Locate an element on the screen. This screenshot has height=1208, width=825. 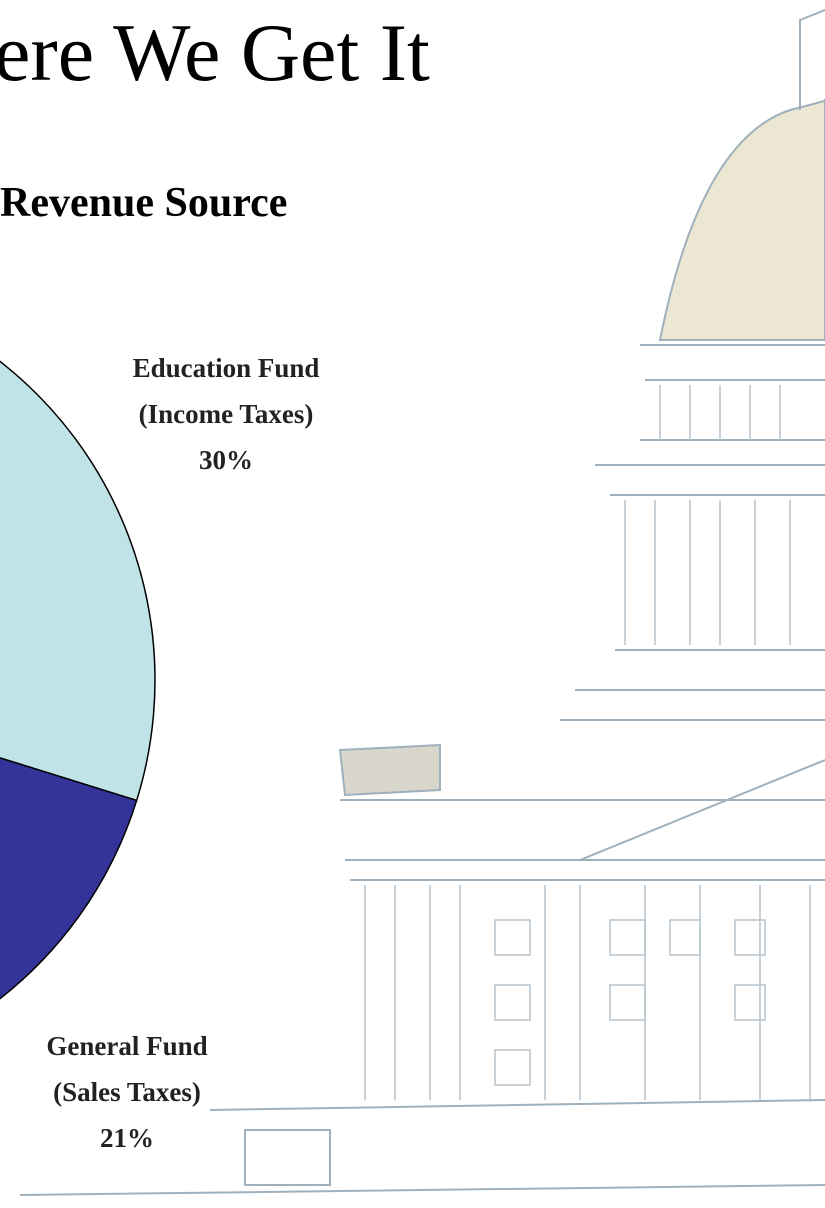
slice-value-label: 21% is located at coordinates (127, 1138).